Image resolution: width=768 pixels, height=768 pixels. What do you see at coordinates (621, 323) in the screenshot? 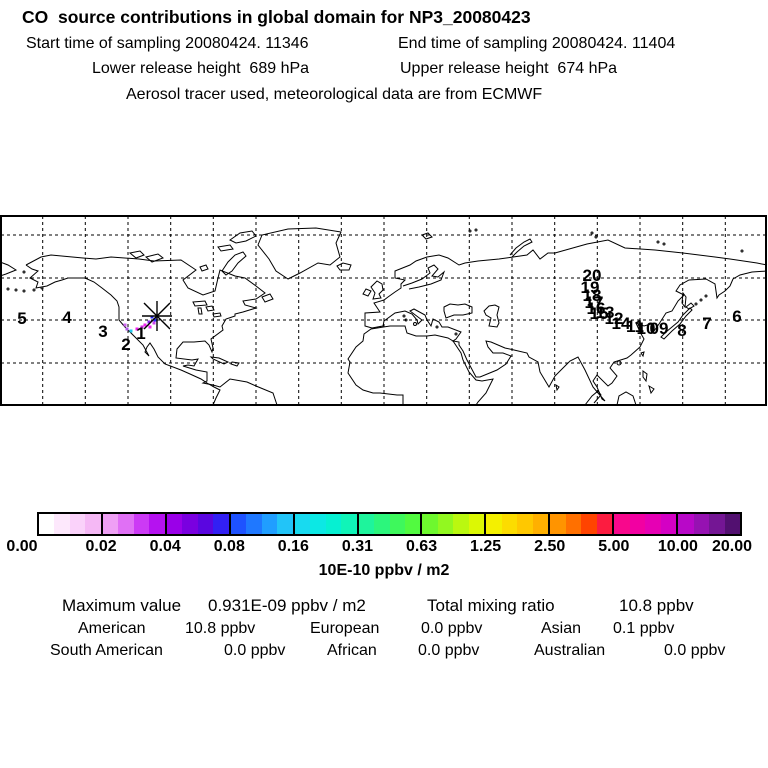
I see `trajectory-marker-14: 14` at bounding box center [621, 323].